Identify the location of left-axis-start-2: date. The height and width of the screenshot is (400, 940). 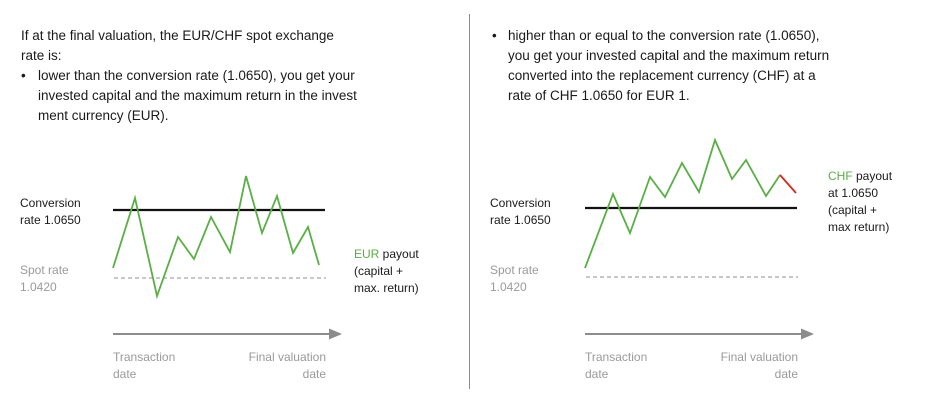
(125, 374).